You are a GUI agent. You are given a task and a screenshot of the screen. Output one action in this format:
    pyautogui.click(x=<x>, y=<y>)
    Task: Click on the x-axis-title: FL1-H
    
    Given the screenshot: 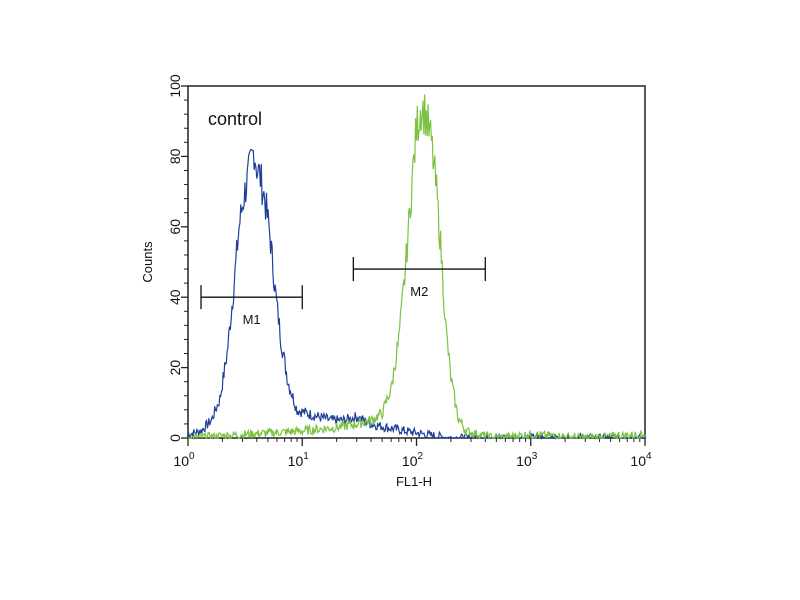 What is the action you would take?
    pyautogui.click(x=414, y=481)
    